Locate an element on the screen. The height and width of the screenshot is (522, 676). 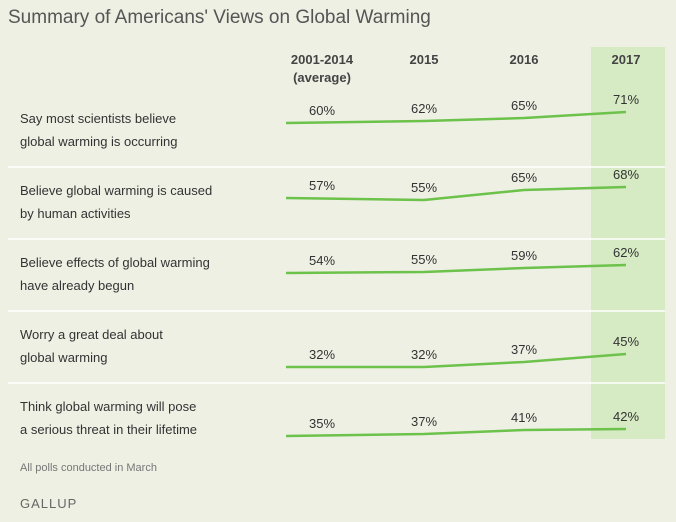
row-label: Believe global warming is caused is located at coordinates (116, 190).